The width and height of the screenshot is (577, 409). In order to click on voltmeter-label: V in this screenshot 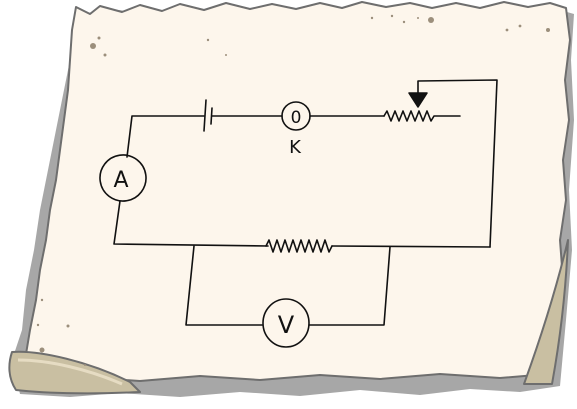, I will do `click(286, 325)`.